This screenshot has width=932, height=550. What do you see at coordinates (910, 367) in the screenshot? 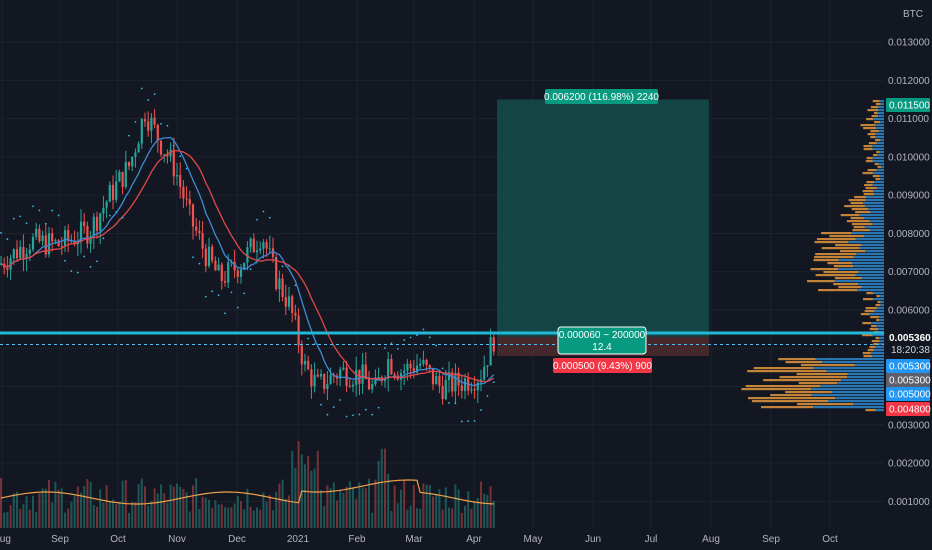
I see `tag-level-a: 0.005300` at bounding box center [910, 367].